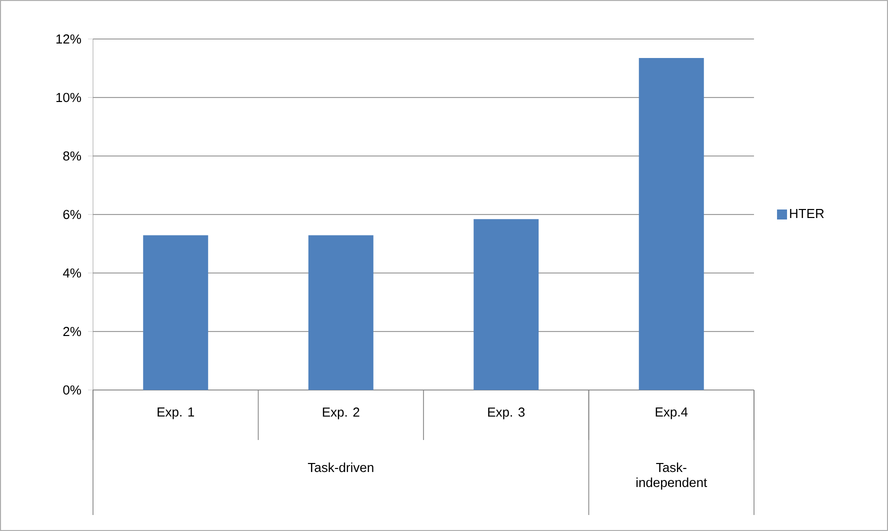  What do you see at coordinates (341, 467) in the screenshot?
I see `text: Task-driven` at bounding box center [341, 467].